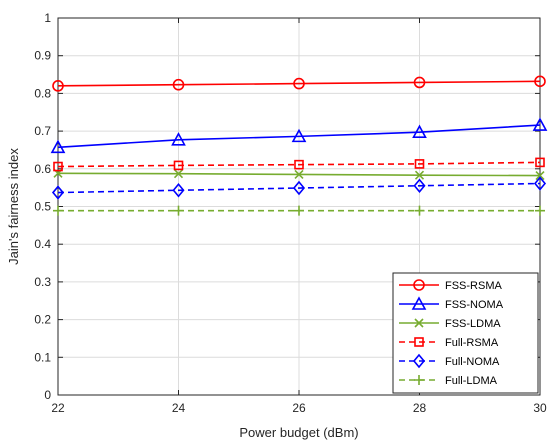  What do you see at coordinates (42, 244) in the screenshot?
I see `y-tick-label: 0.4` at bounding box center [42, 244].